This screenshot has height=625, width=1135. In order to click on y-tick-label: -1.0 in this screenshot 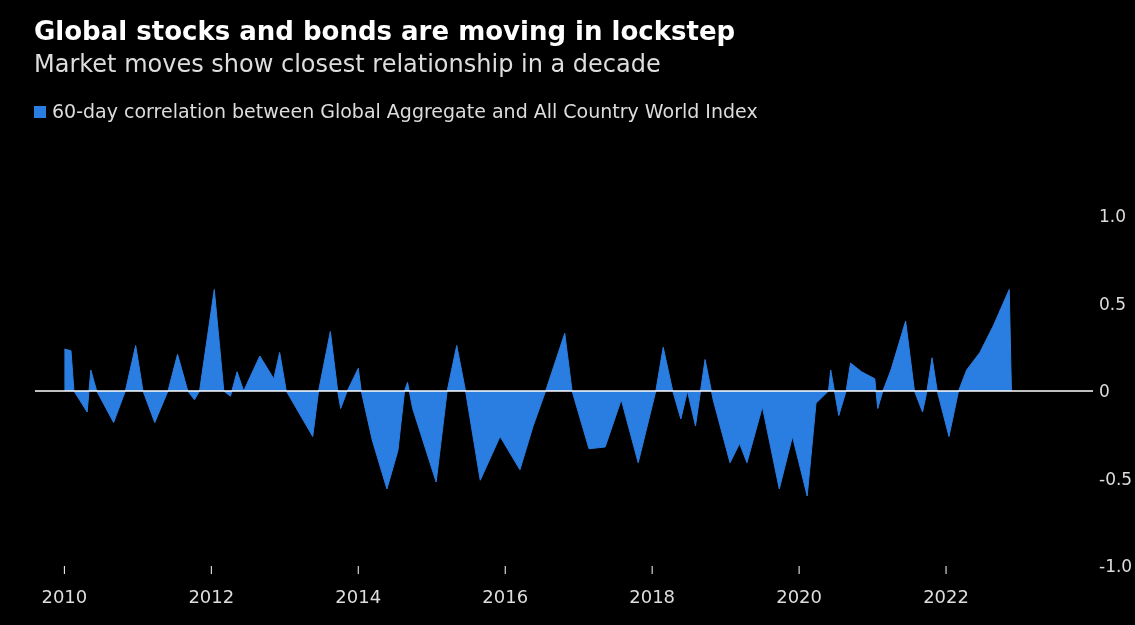, I will do `click(1116, 566)`.